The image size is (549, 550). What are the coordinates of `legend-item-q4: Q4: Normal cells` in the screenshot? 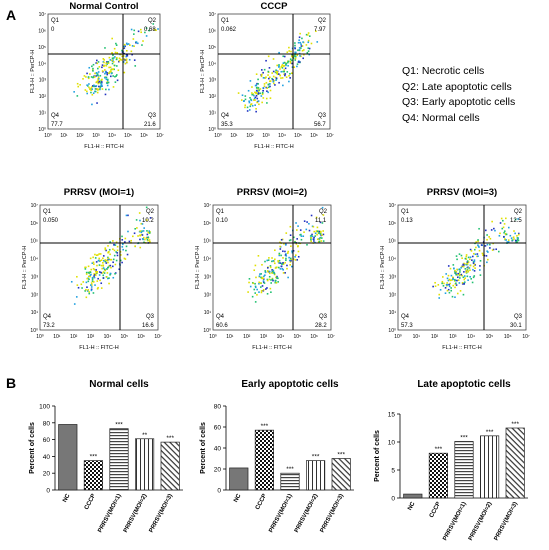 It's located at (441, 117).